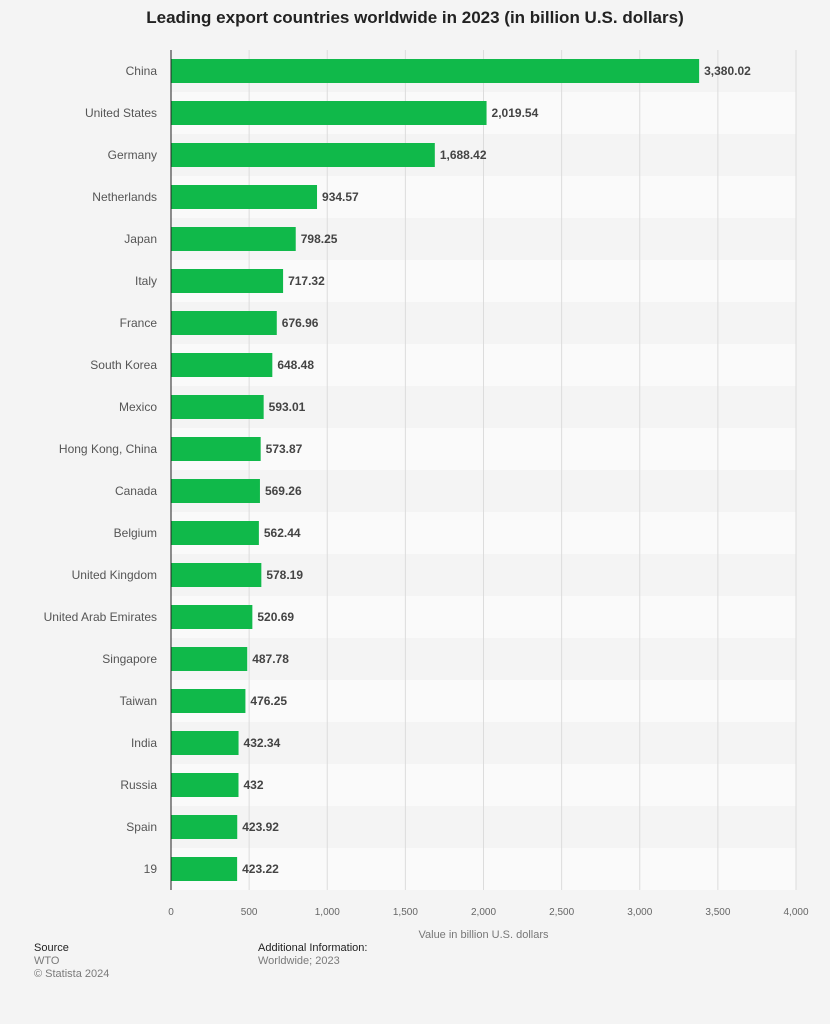 This screenshot has height=1024, width=830. Describe the element at coordinates (483, 934) in the screenshot. I see `x-axis-title: Value in billion U.S. dollars` at that location.